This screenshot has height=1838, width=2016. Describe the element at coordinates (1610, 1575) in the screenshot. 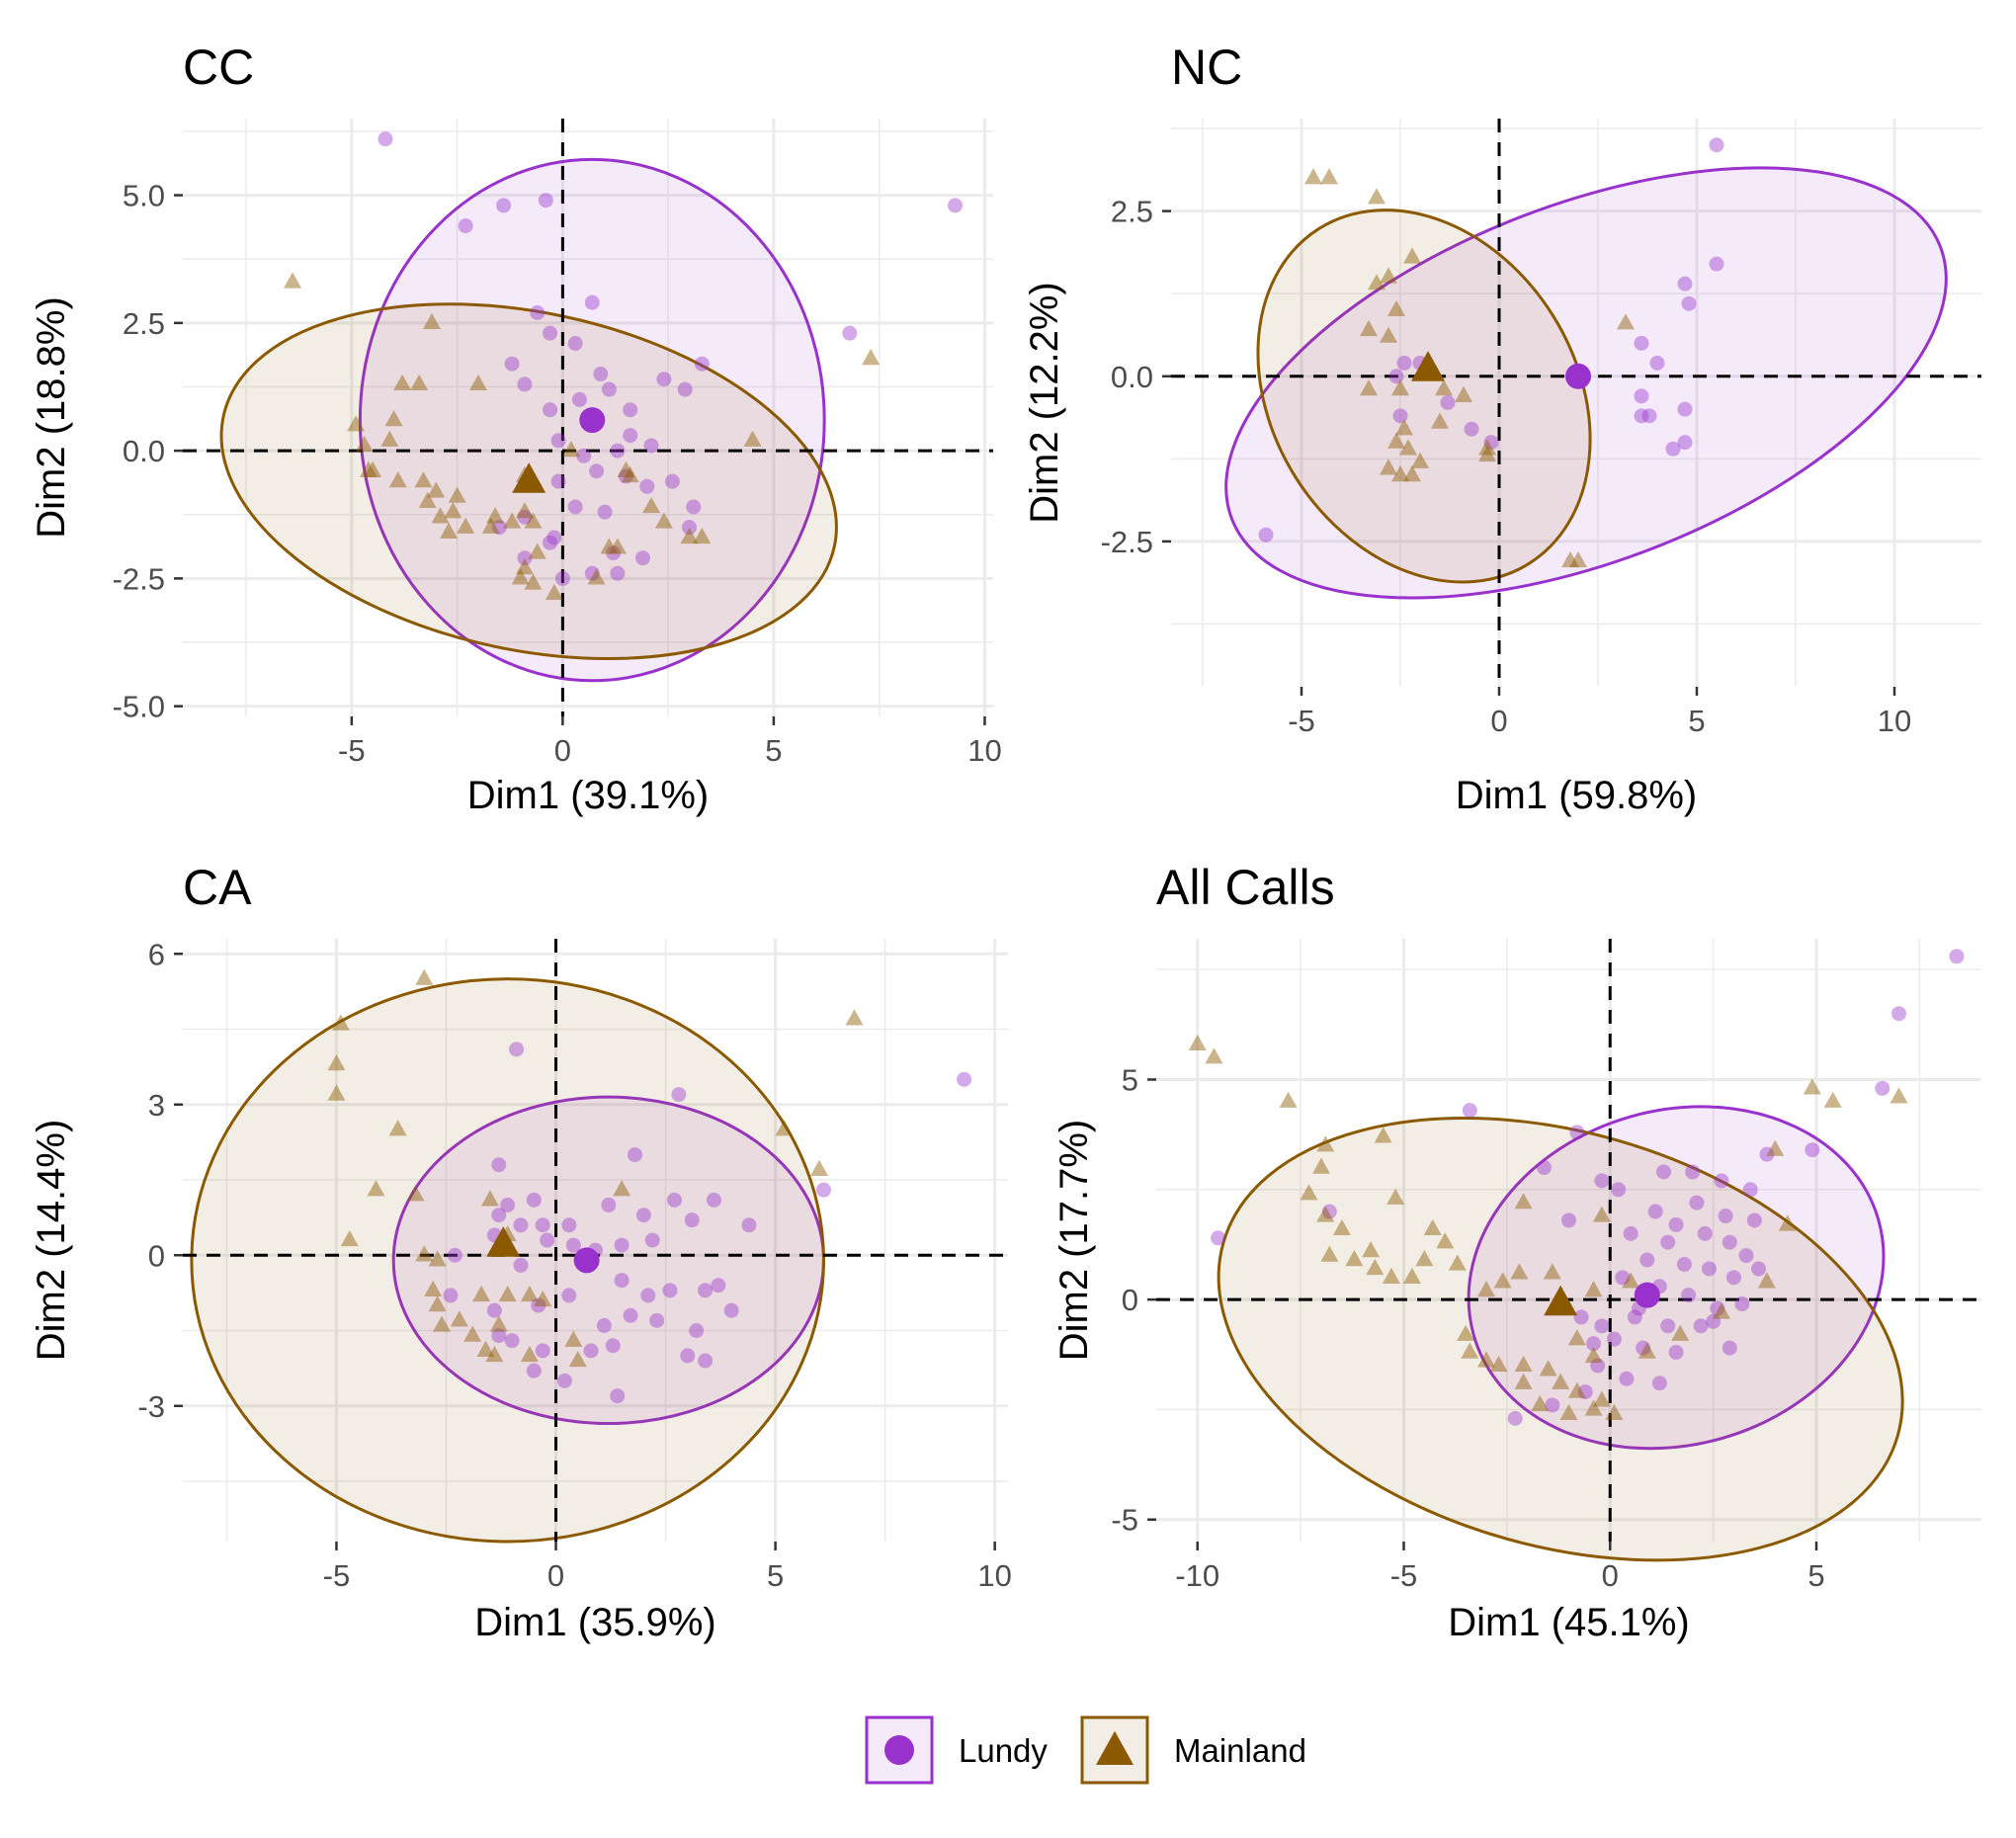

I see `x-tick-label: 0` at that location.